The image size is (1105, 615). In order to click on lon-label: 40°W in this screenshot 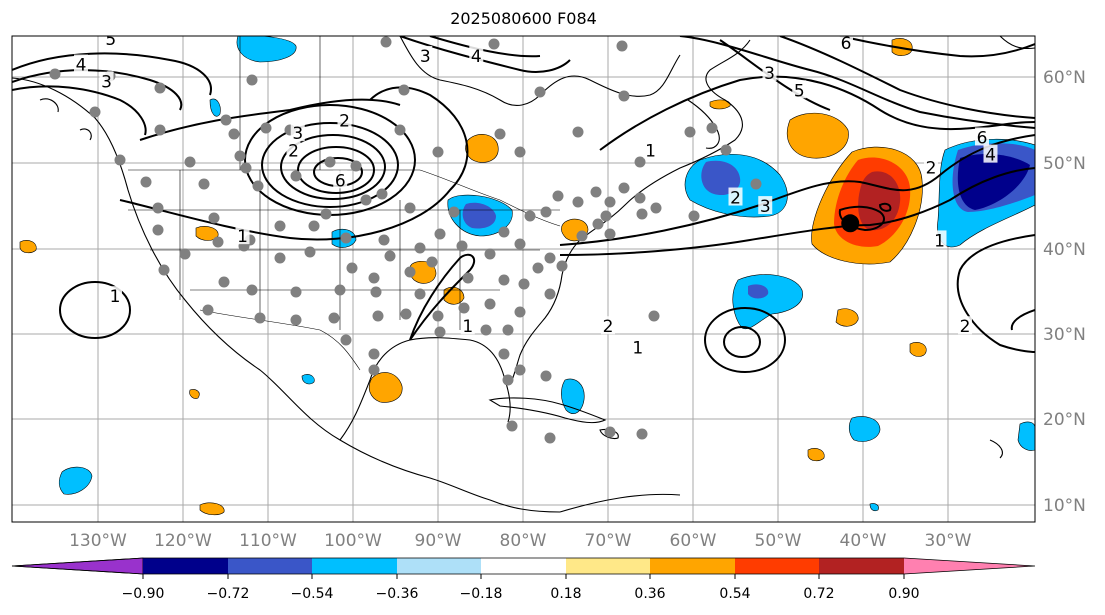, I will do `click(863, 541)`.